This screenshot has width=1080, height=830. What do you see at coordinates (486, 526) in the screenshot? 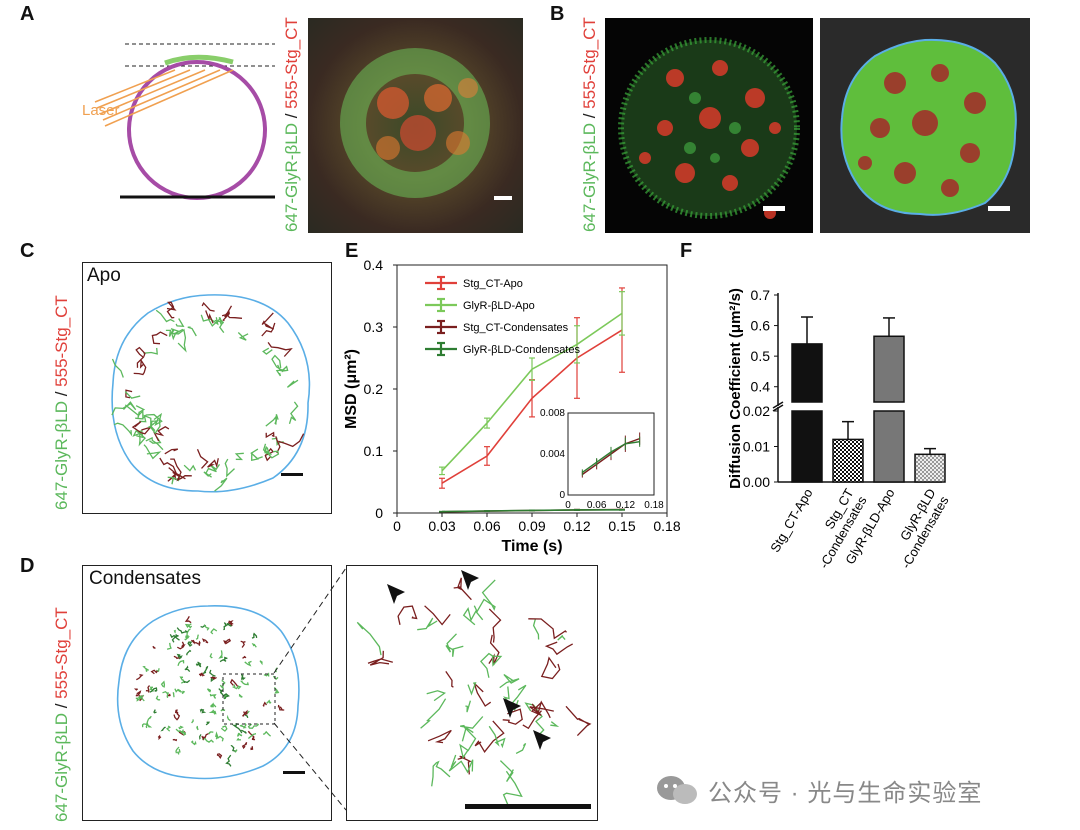
I see `x-tick-label: 0.06` at bounding box center [486, 526].